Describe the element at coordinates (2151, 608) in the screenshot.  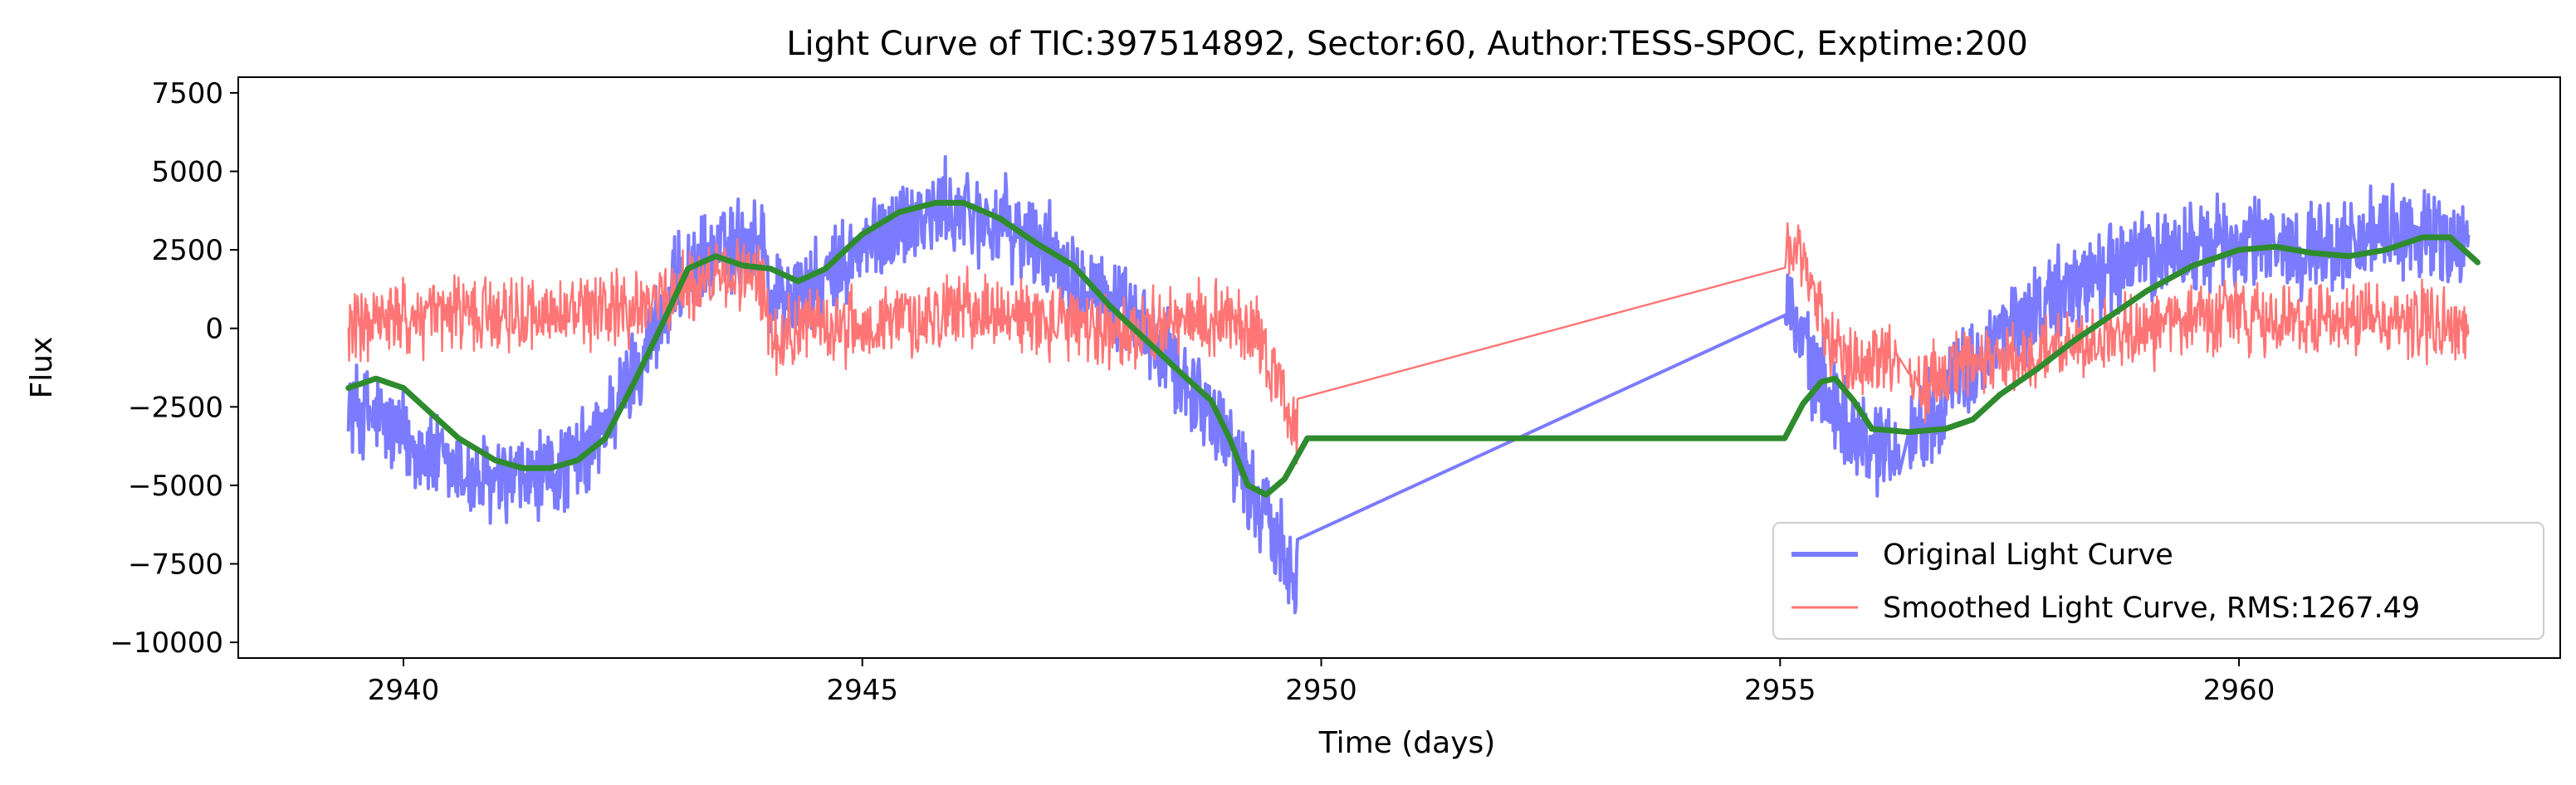
I see `legend-label-smoothed: Smoothed Light Curve, RMS:1267.49` at that location.